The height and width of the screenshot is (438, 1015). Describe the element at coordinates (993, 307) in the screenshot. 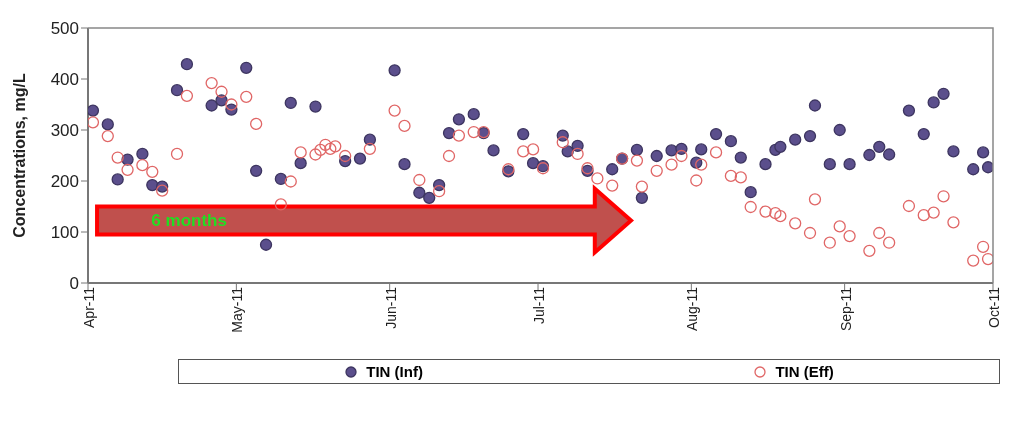

I see `x-tick-label: Oct-11` at that location.